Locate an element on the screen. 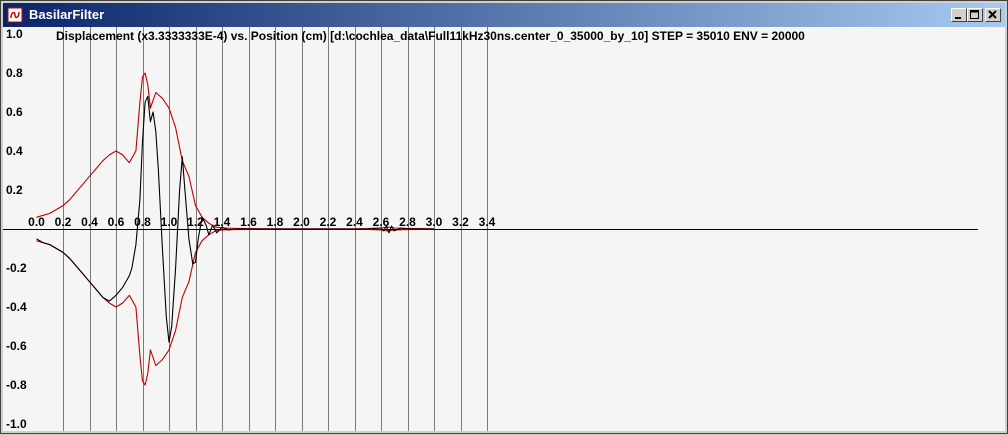 This screenshot has height=436, width=1008. java-app-icon is located at coordinates (15, 15).